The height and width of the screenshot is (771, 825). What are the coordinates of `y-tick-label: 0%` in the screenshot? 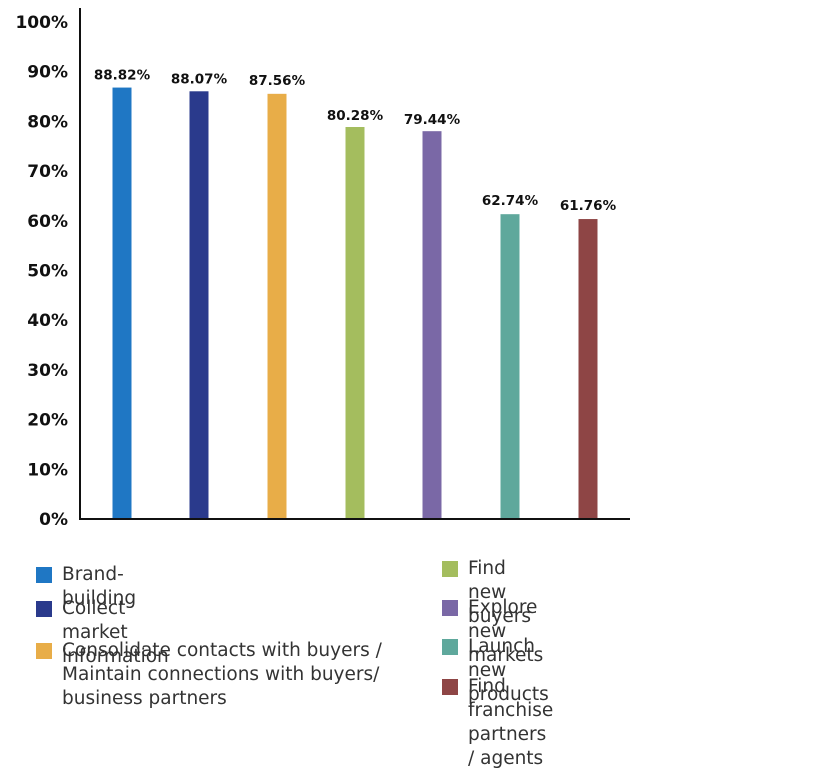 It's located at (53, 520).